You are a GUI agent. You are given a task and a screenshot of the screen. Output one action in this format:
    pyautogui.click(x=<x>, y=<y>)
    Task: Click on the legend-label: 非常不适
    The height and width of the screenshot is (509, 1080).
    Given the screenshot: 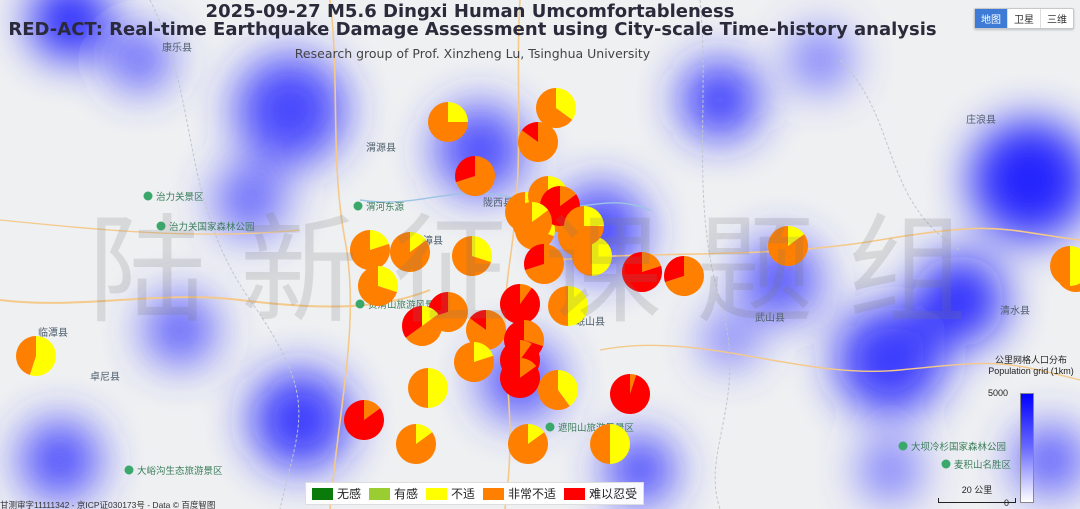 What is the action you would take?
    pyautogui.click(x=532, y=494)
    